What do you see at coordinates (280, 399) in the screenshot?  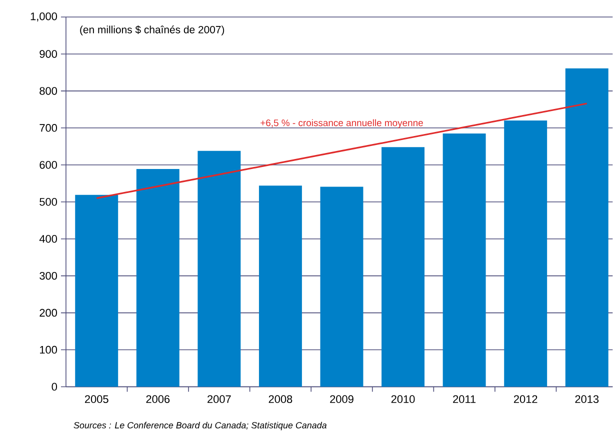 I see `x-tick-label: 2008` at bounding box center [280, 399].